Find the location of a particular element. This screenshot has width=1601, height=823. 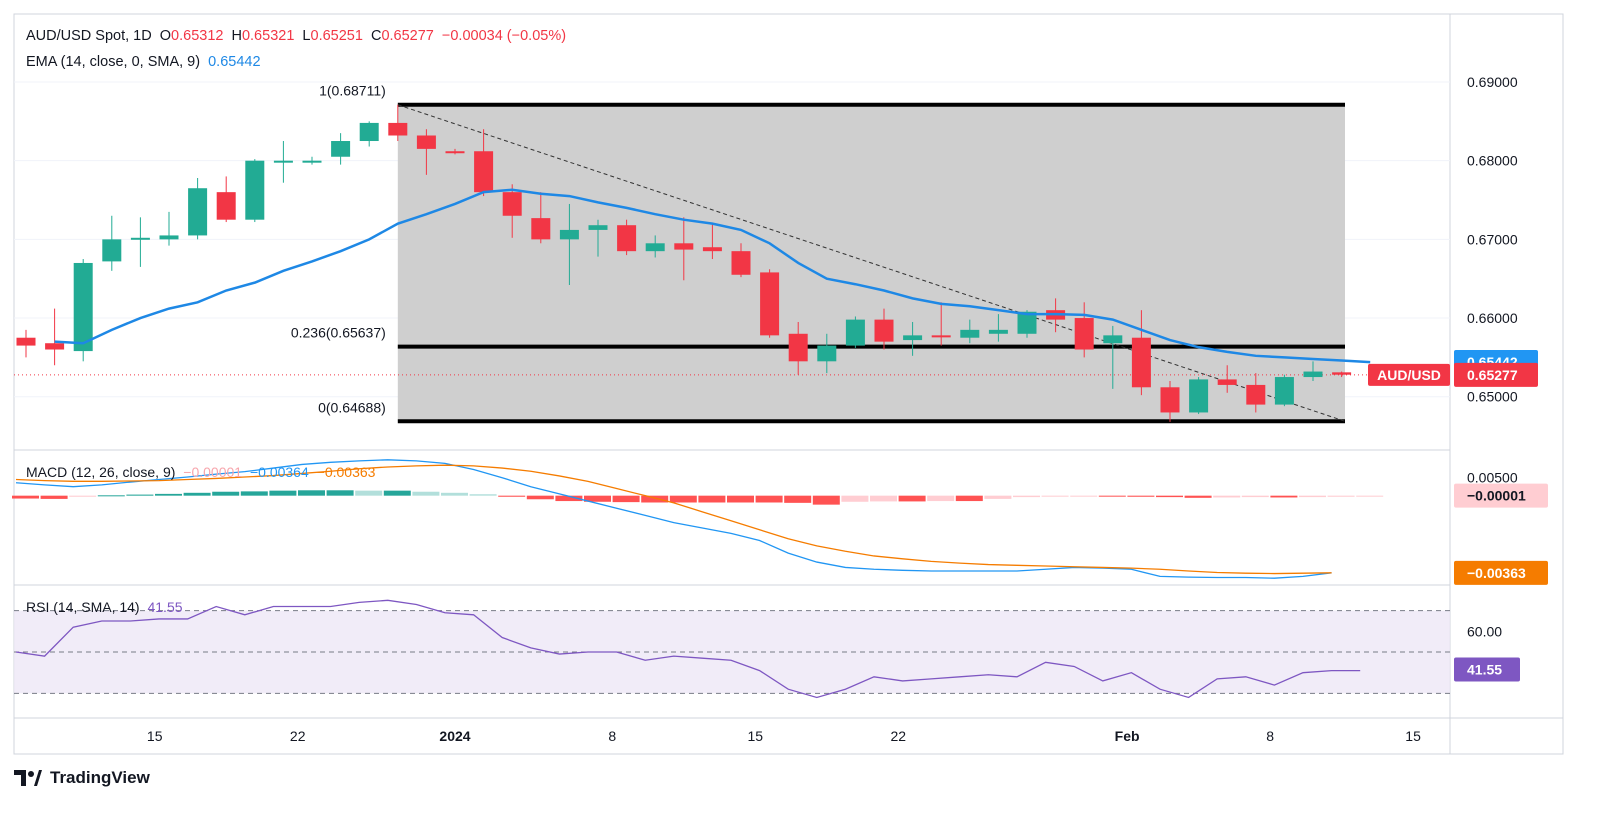

high-label: H is located at coordinates (236, 36).